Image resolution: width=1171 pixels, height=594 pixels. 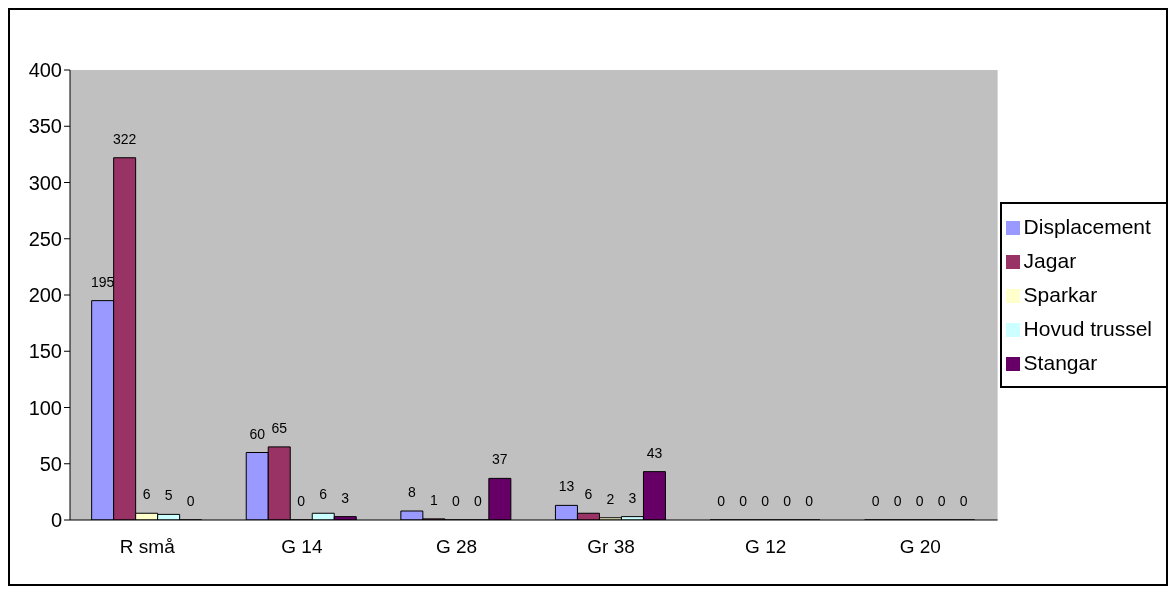 I want to click on y-tick-label: 150, so click(x=45, y=351).